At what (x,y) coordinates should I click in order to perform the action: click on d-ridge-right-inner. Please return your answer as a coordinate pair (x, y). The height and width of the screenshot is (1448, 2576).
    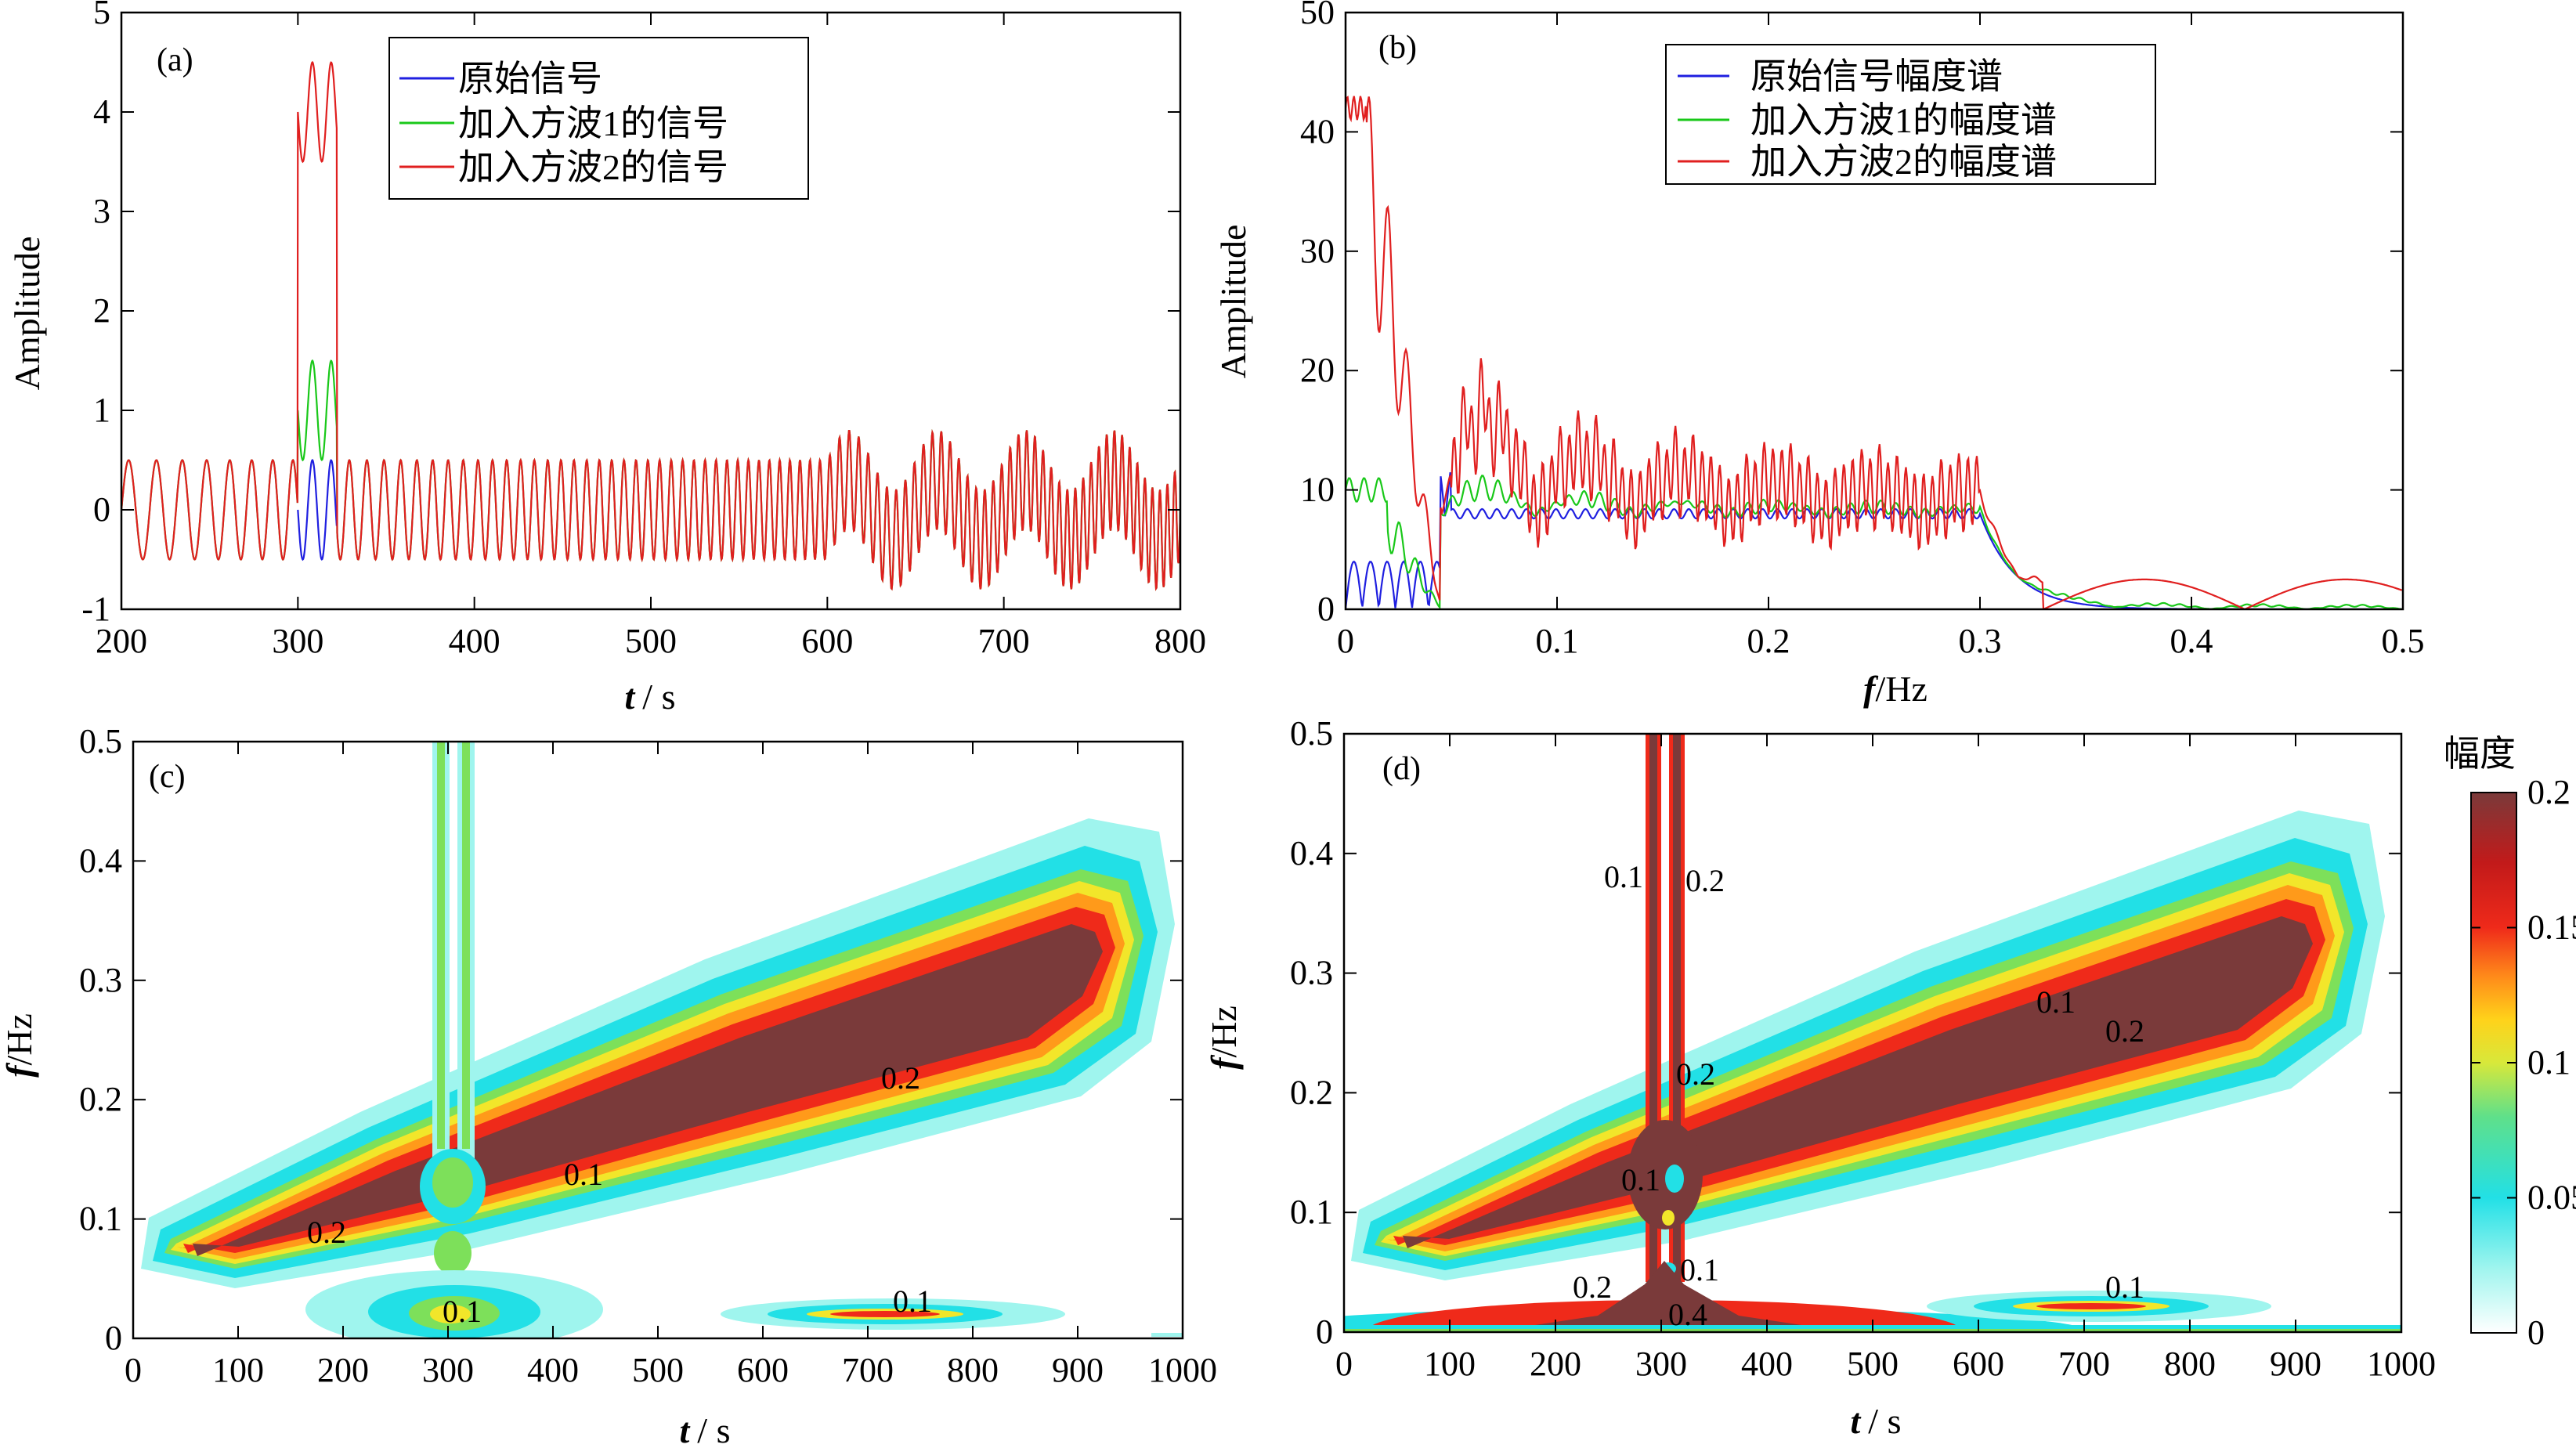
    Looking at the image, I should click on (1677, 1008).